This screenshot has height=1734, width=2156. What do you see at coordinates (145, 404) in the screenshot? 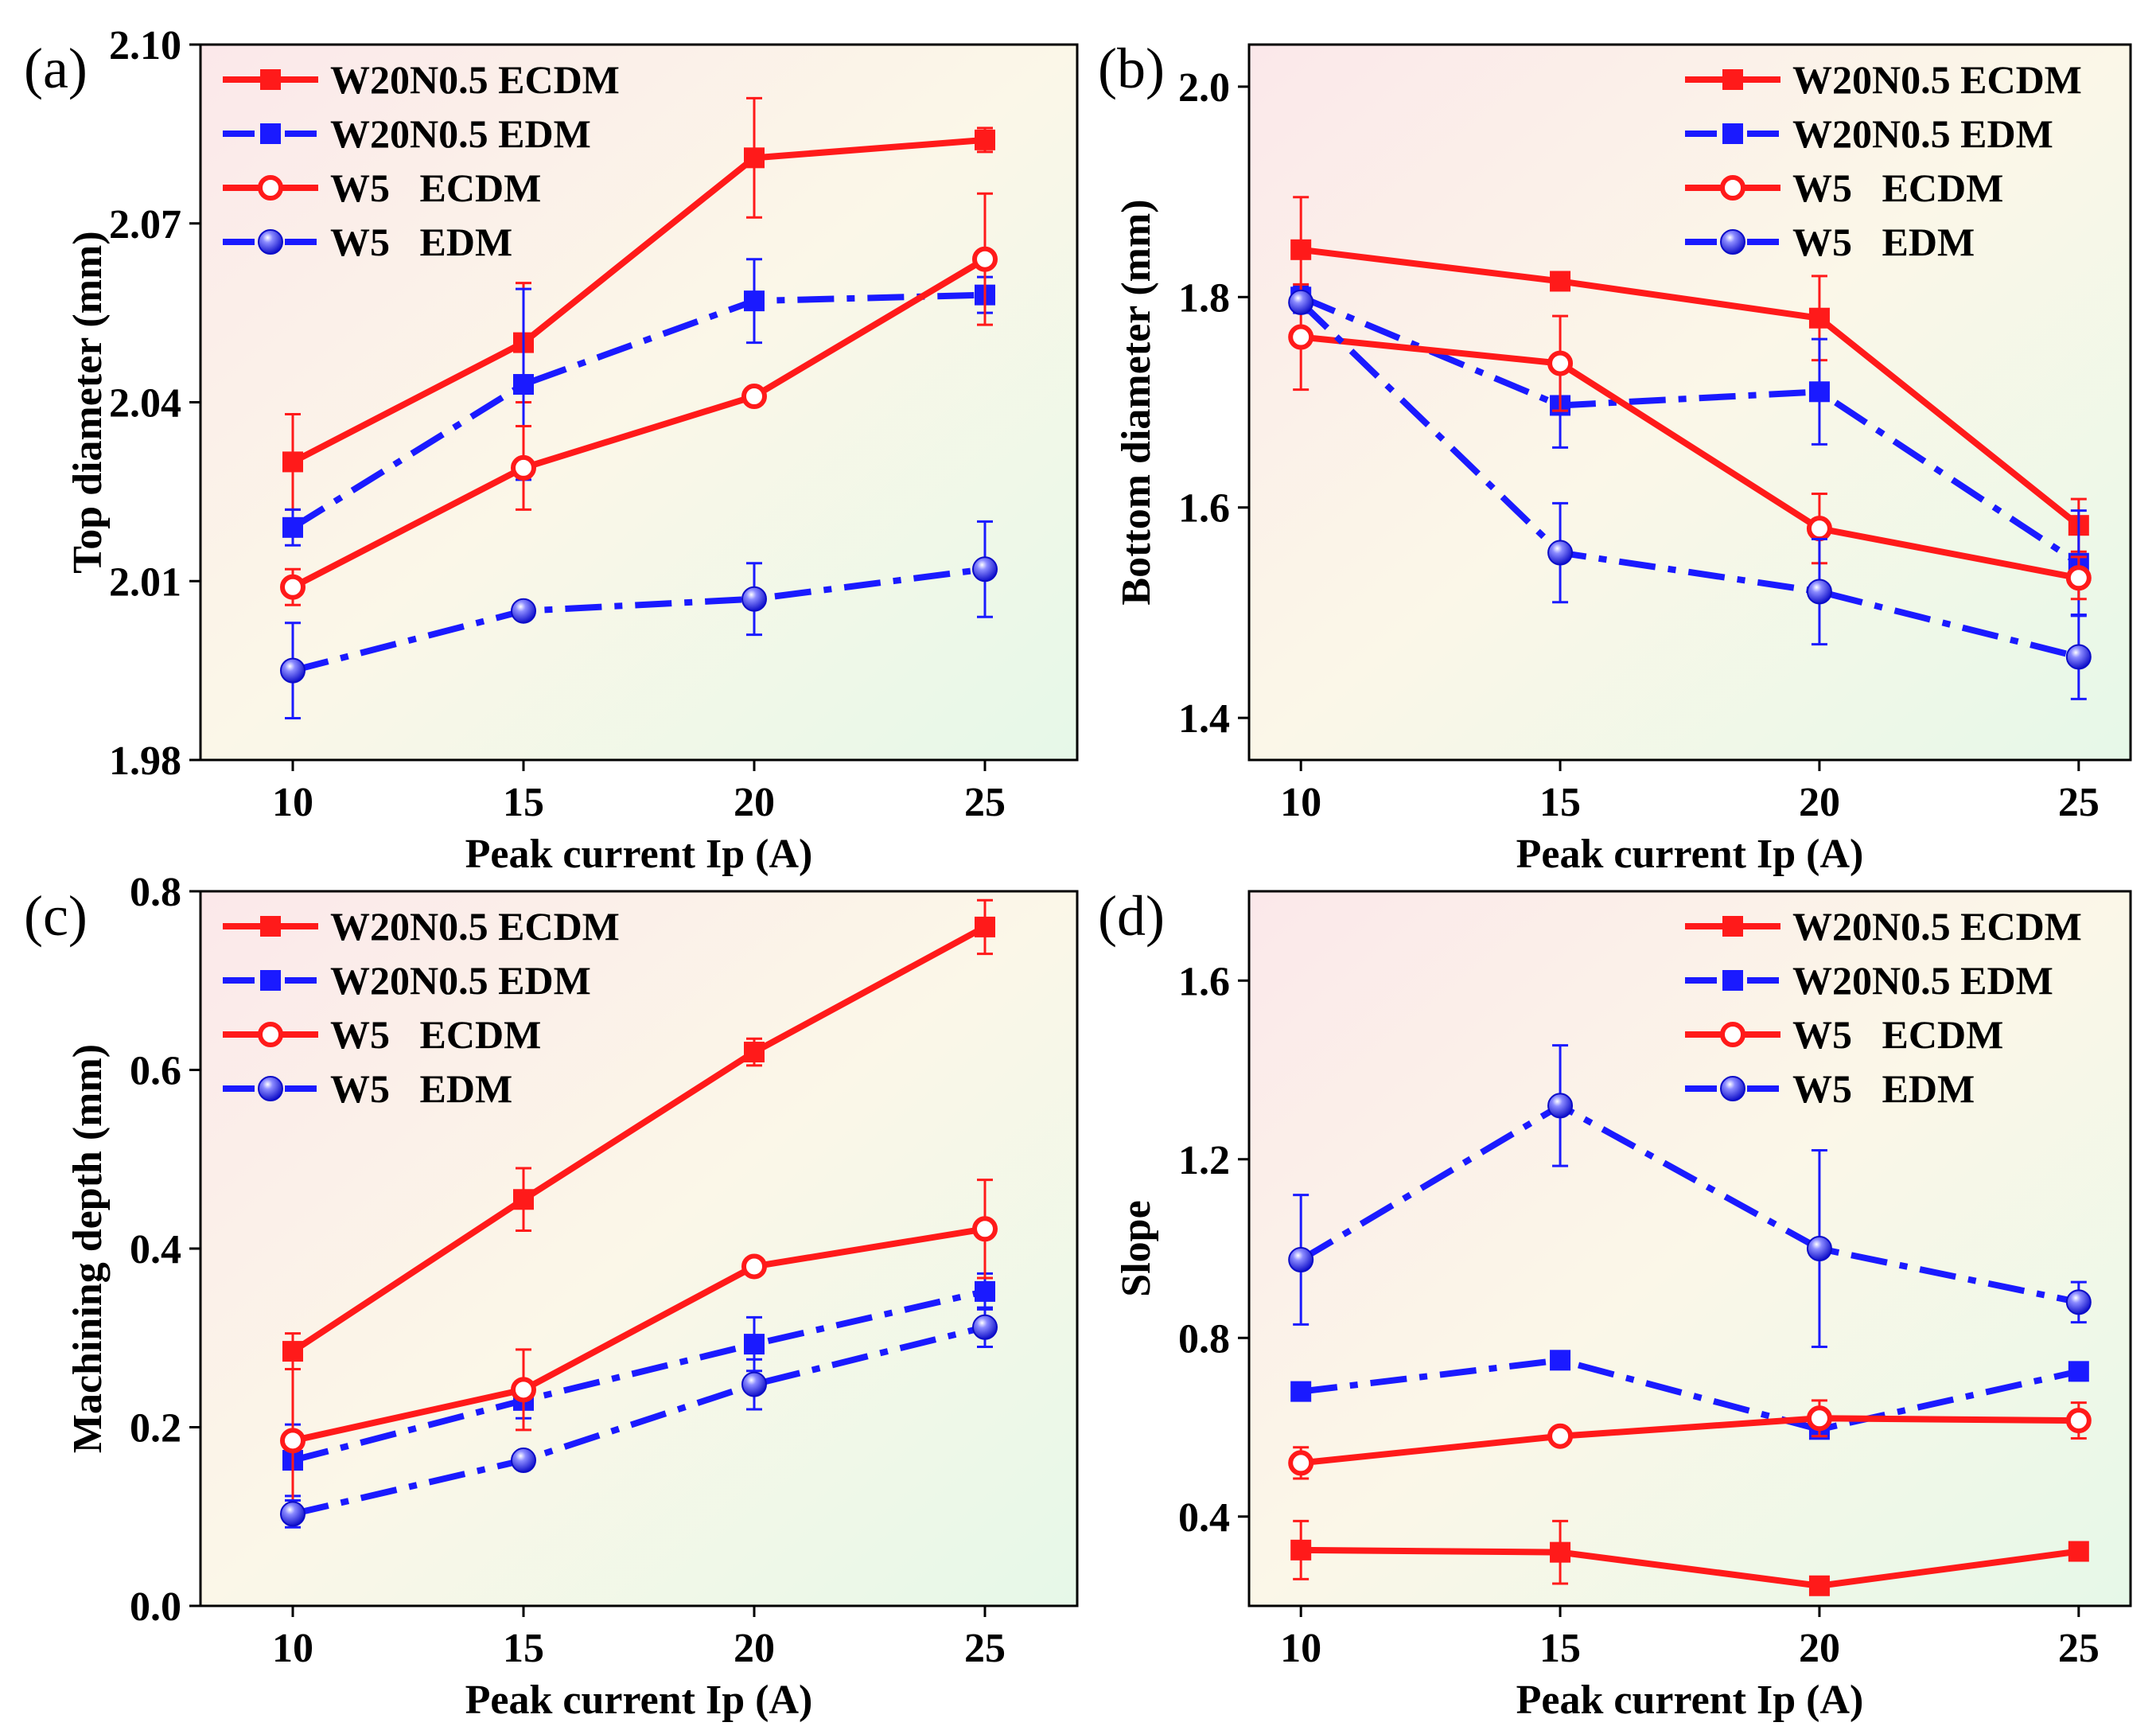
I see `y-tick-label: 2.04` at bounding box center [145, 404].